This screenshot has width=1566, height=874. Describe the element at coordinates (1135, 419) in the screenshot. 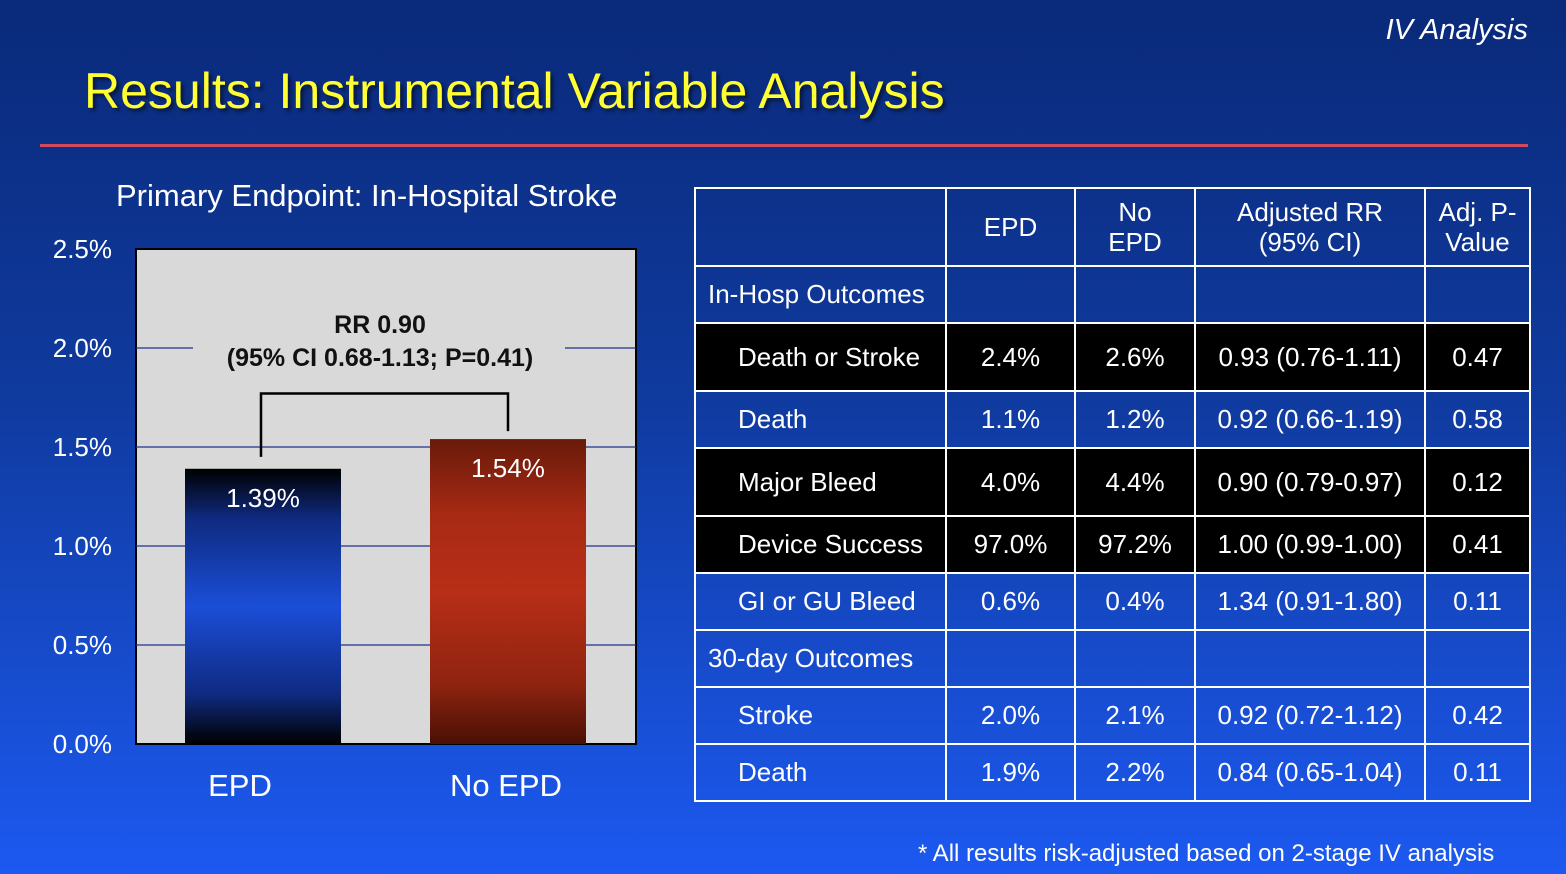

I see `no-epd-value: 1.2%` at that location.